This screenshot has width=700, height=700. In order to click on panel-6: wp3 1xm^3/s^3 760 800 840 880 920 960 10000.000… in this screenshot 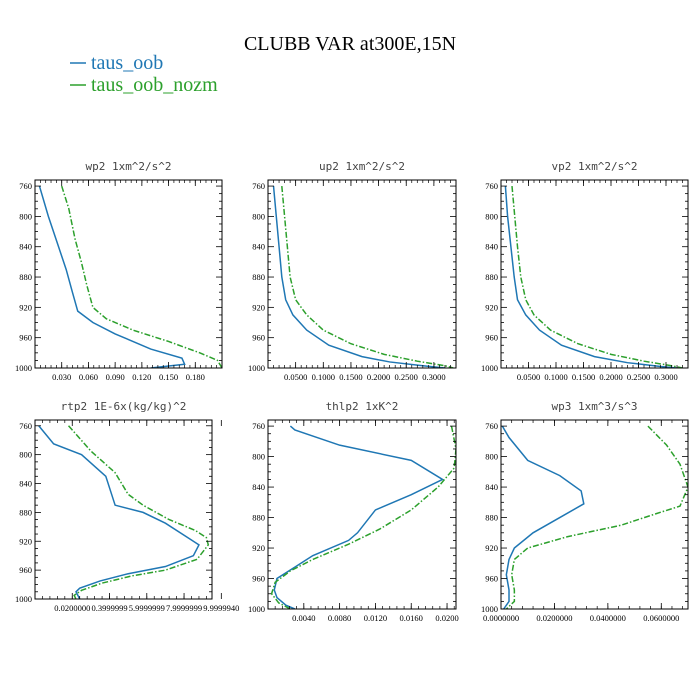, I will do `click(585, 511)`.